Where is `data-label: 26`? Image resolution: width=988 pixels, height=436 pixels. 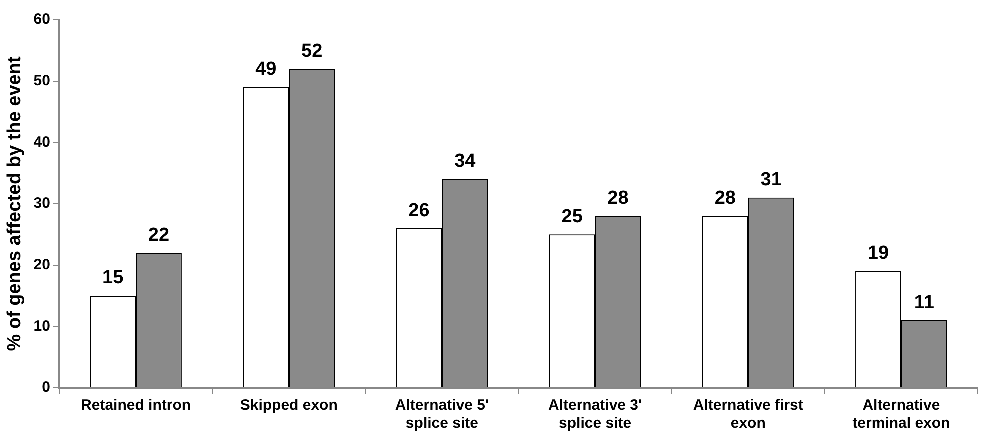 data-label: 26 is located at coordinates (419, 211).